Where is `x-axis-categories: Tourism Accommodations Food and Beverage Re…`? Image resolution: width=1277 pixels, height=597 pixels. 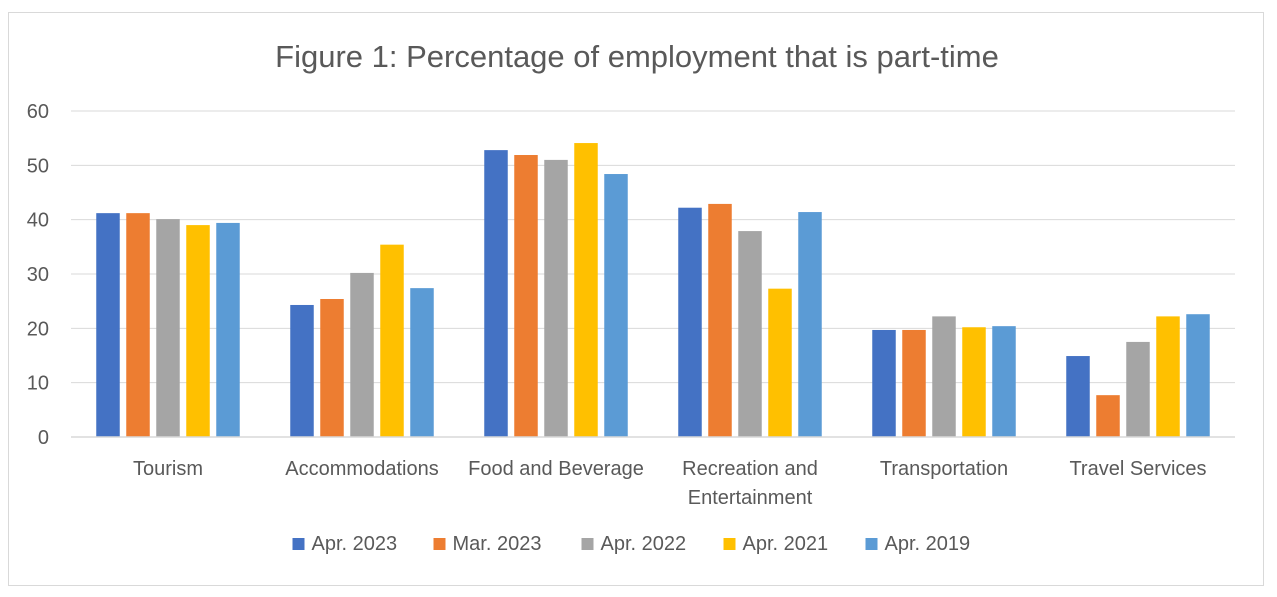
x-axis-categories: Tourism Accommodations Food and Beverage Re… is located at coordinates (670, 483).